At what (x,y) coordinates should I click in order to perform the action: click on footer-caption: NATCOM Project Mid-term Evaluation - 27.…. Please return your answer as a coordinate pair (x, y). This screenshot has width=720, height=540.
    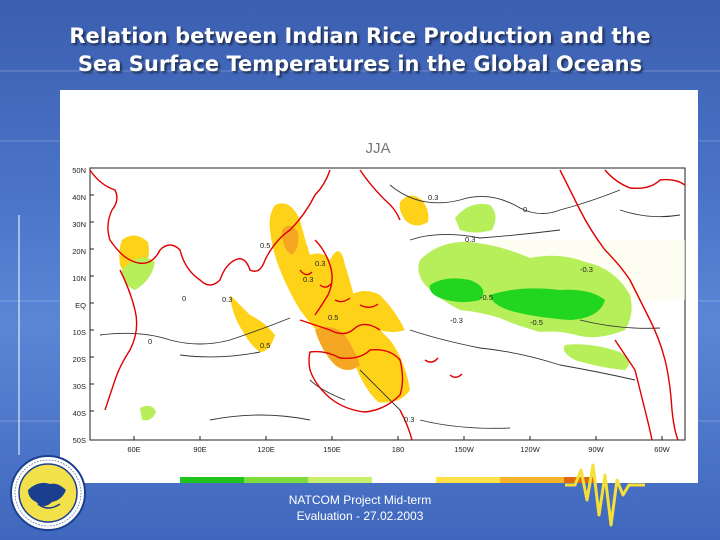
    Looking at the image, I should click on (360, 508).